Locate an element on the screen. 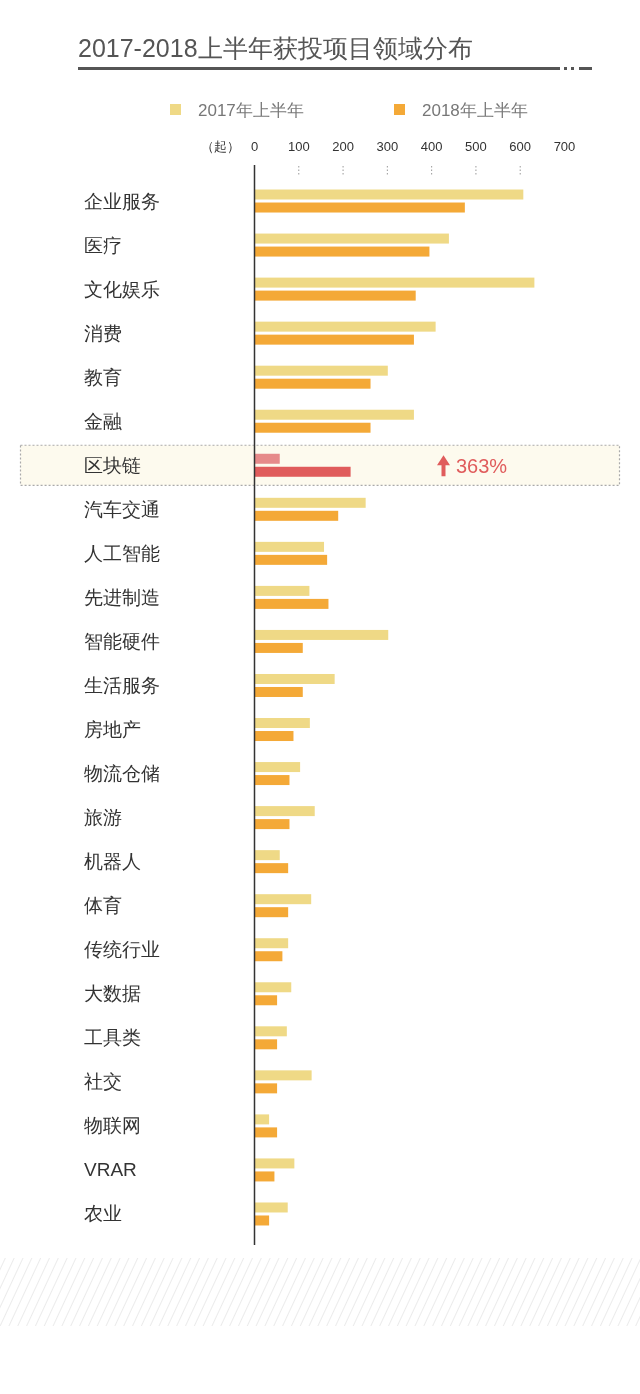 The image size is (640, 1394). x-tick-label: 700 is located at coordinates (564, 146).